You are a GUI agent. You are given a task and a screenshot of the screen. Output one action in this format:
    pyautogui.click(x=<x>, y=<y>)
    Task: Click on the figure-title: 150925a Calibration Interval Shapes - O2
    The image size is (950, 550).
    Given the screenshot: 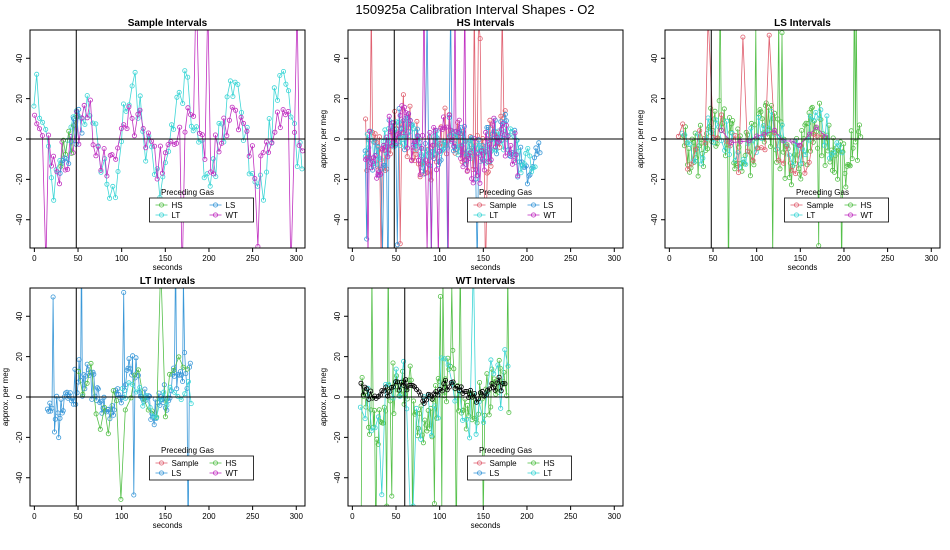 What is the action you would take?
    pyautogui.click(x=474, y=9)
    